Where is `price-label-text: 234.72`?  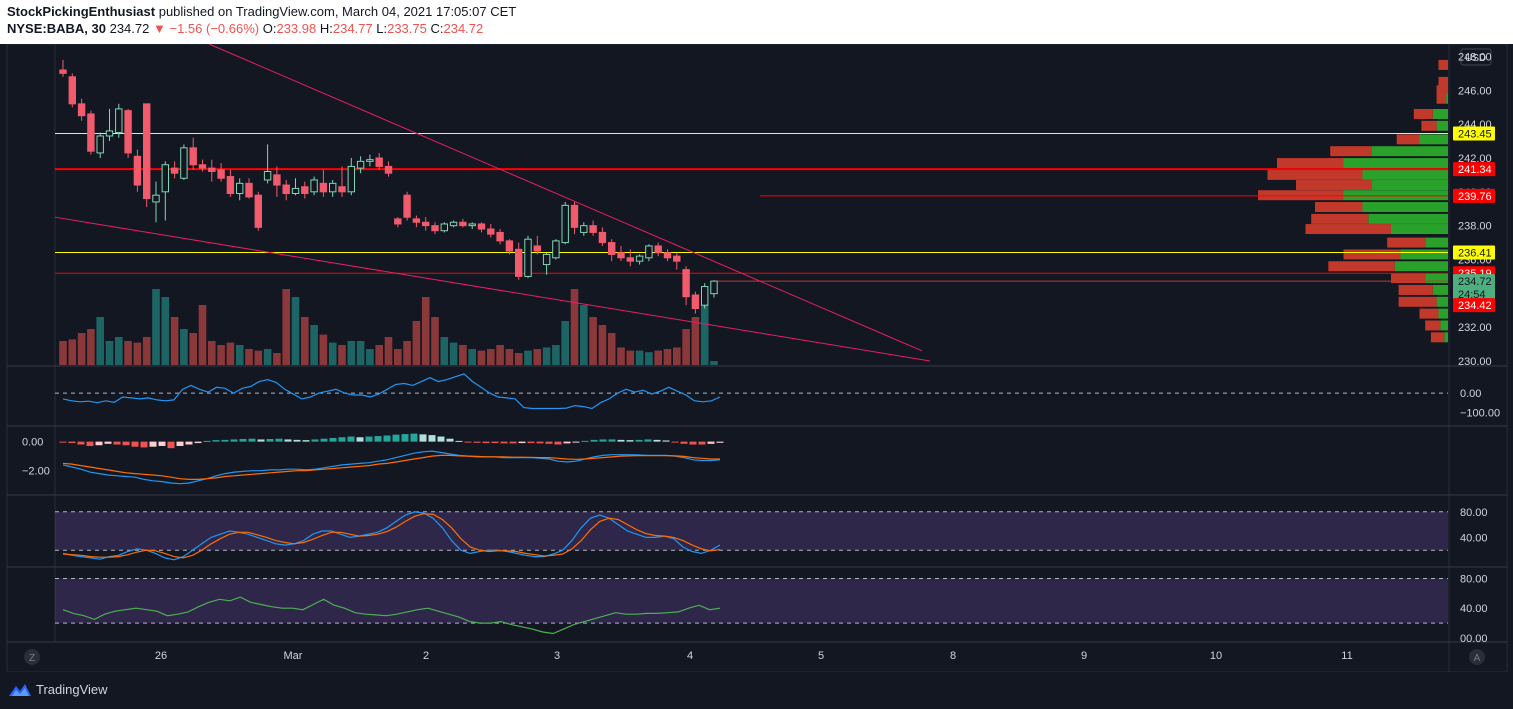
price-label-text: 234.72 is located at coordinates (1475, 282).